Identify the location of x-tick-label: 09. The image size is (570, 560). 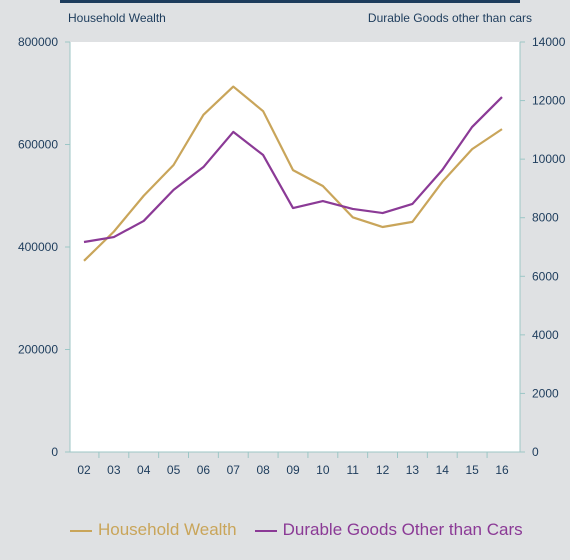
(293, 470).